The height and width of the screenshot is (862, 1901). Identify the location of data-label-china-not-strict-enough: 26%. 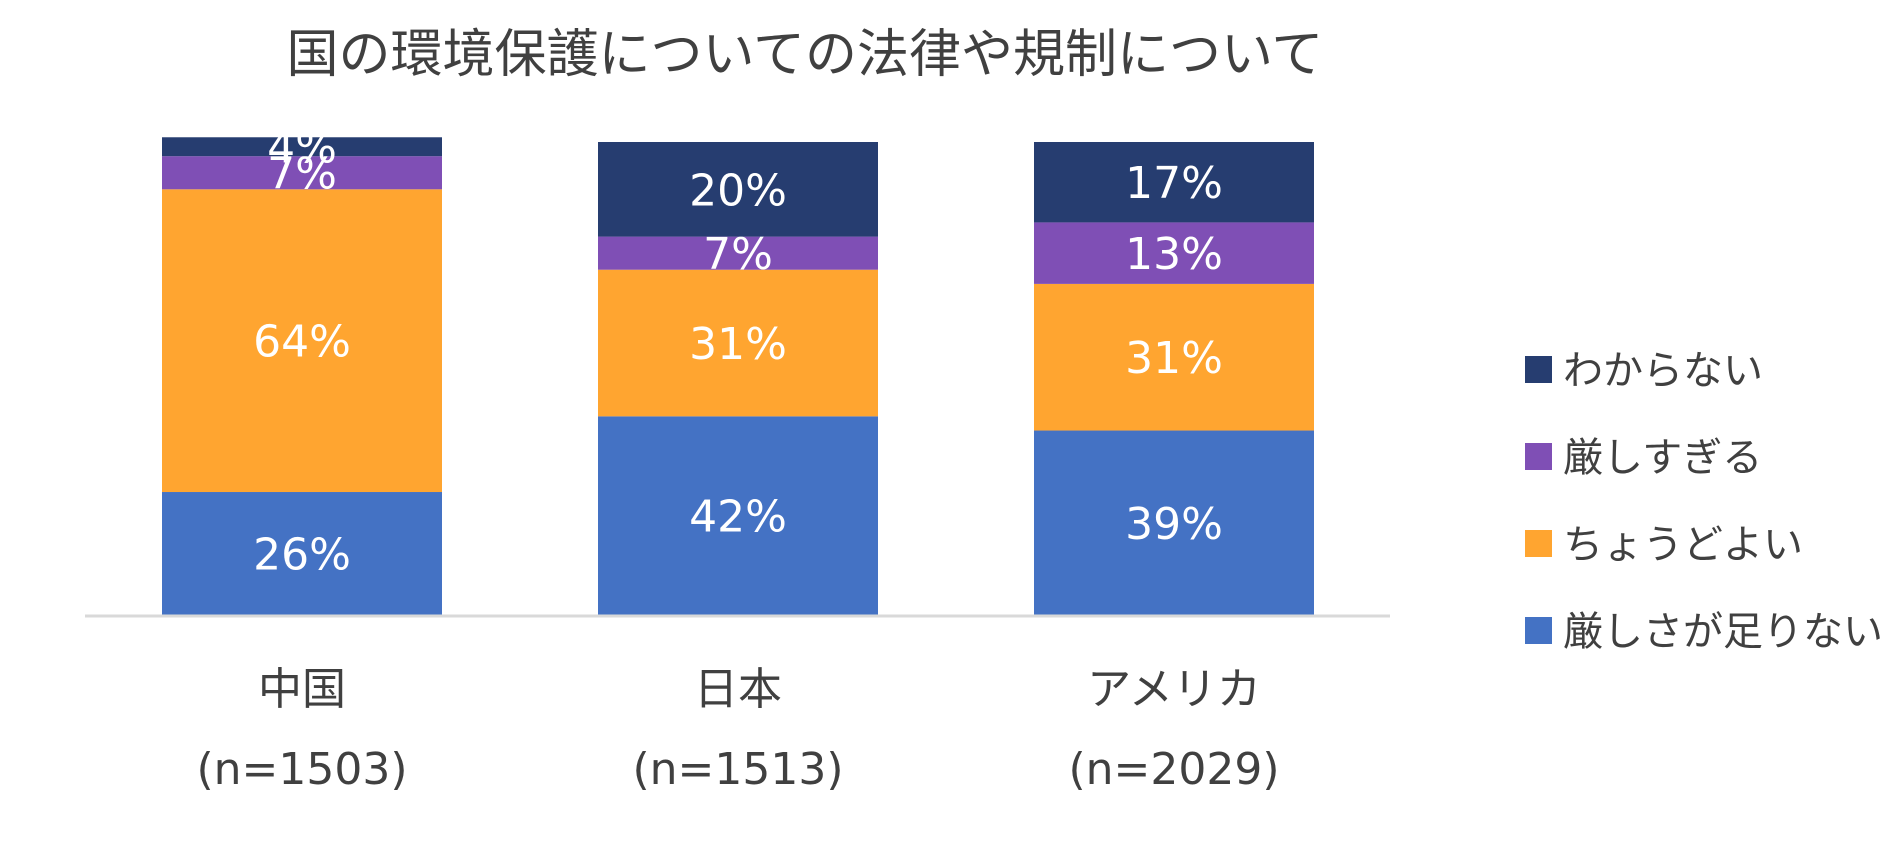
(302, 555).